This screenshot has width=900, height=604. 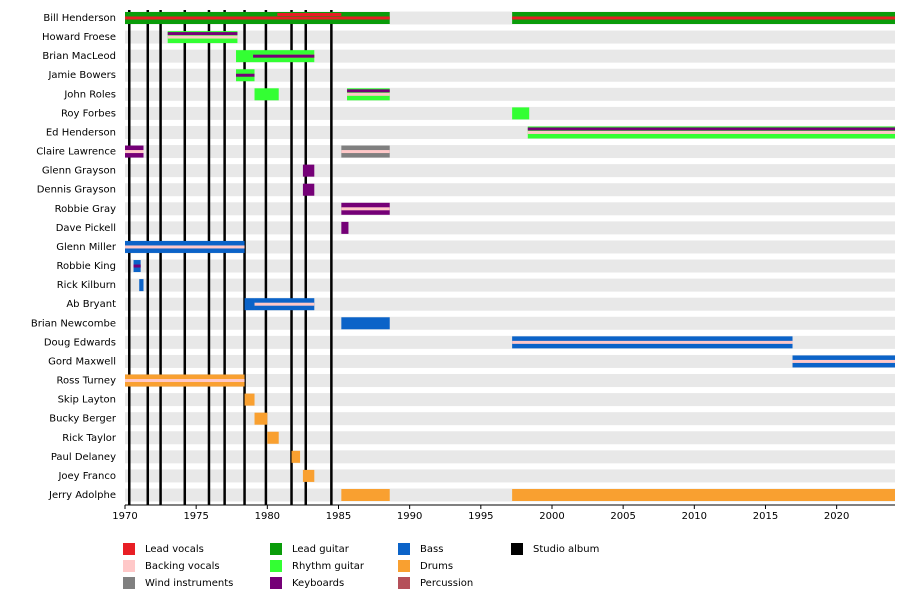 What do you see at coordinates (83, 419) in the screenshot?
I see `row-label: Bucky Berger` at bounding box center [83, 419].